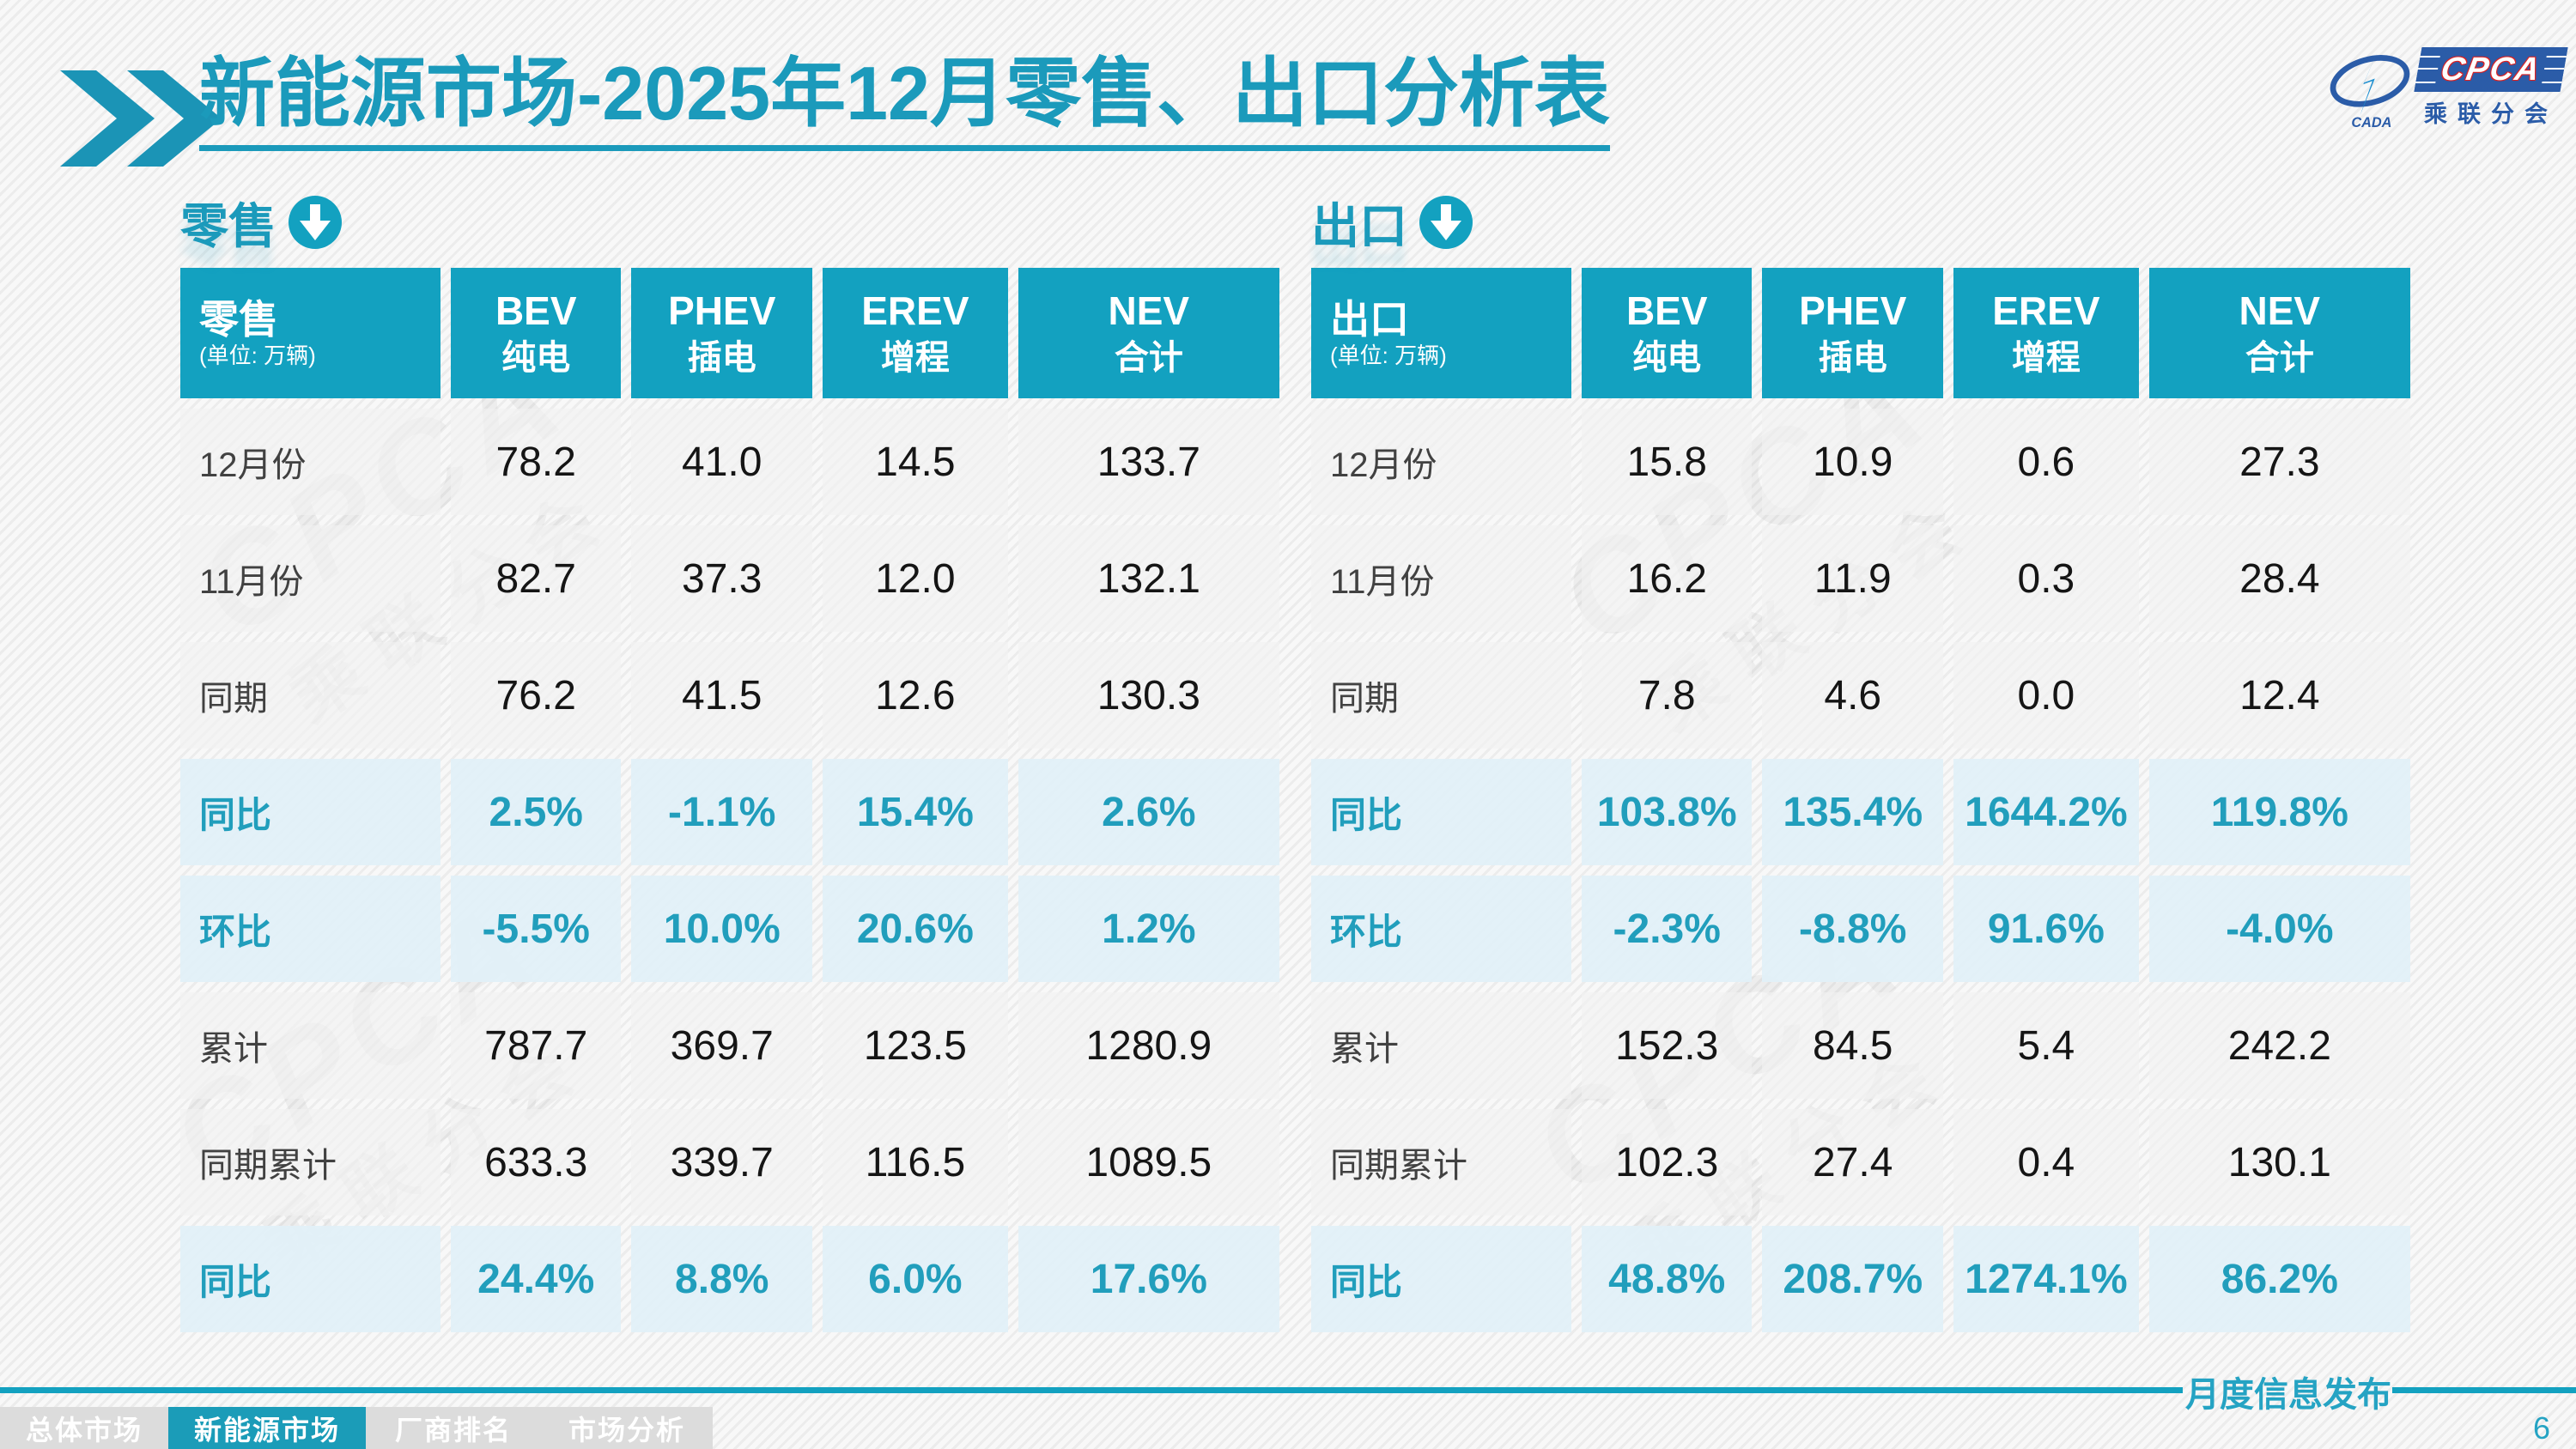 Image resolution: width=2576 pixels, height=1449 pixels. I want to click on value-cell: 84.5, so click(1853, 1045).